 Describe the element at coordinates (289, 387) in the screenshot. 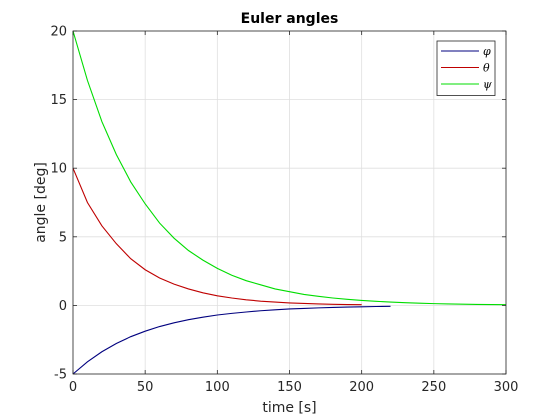

I see `x-tick-label: 150` at that location.